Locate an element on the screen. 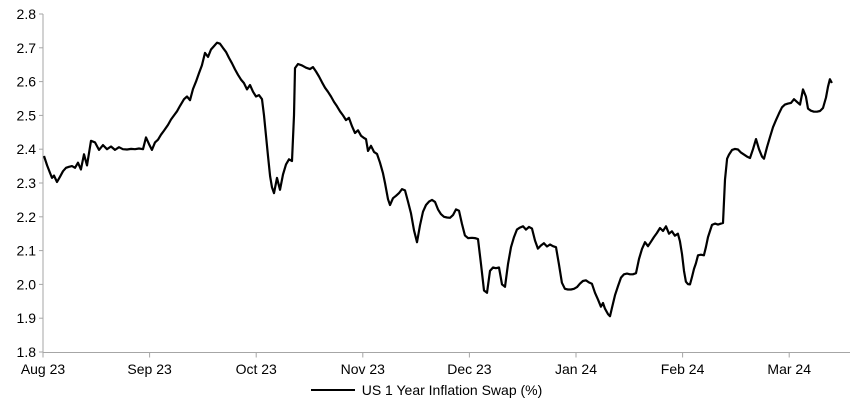  legend-line-sample is located at coordinates (332, 390).